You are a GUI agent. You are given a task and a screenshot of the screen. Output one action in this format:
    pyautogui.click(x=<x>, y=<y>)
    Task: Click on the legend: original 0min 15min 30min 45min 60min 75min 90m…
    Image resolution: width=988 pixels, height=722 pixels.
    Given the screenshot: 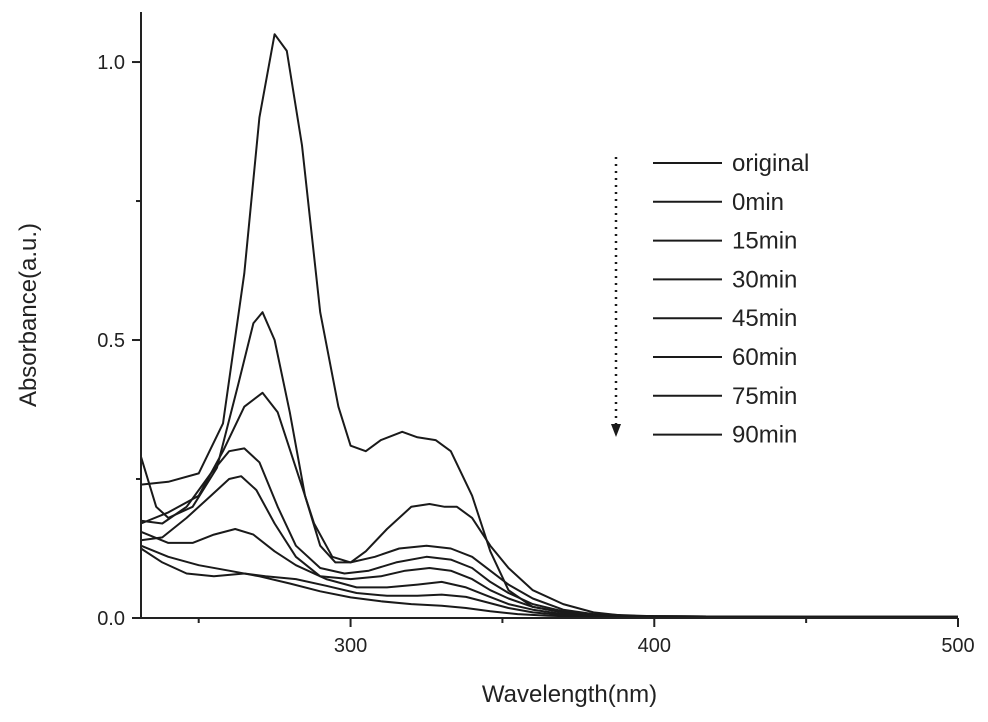 What is the action you would take?
    pyautogui.click(x=710, y=299)
    